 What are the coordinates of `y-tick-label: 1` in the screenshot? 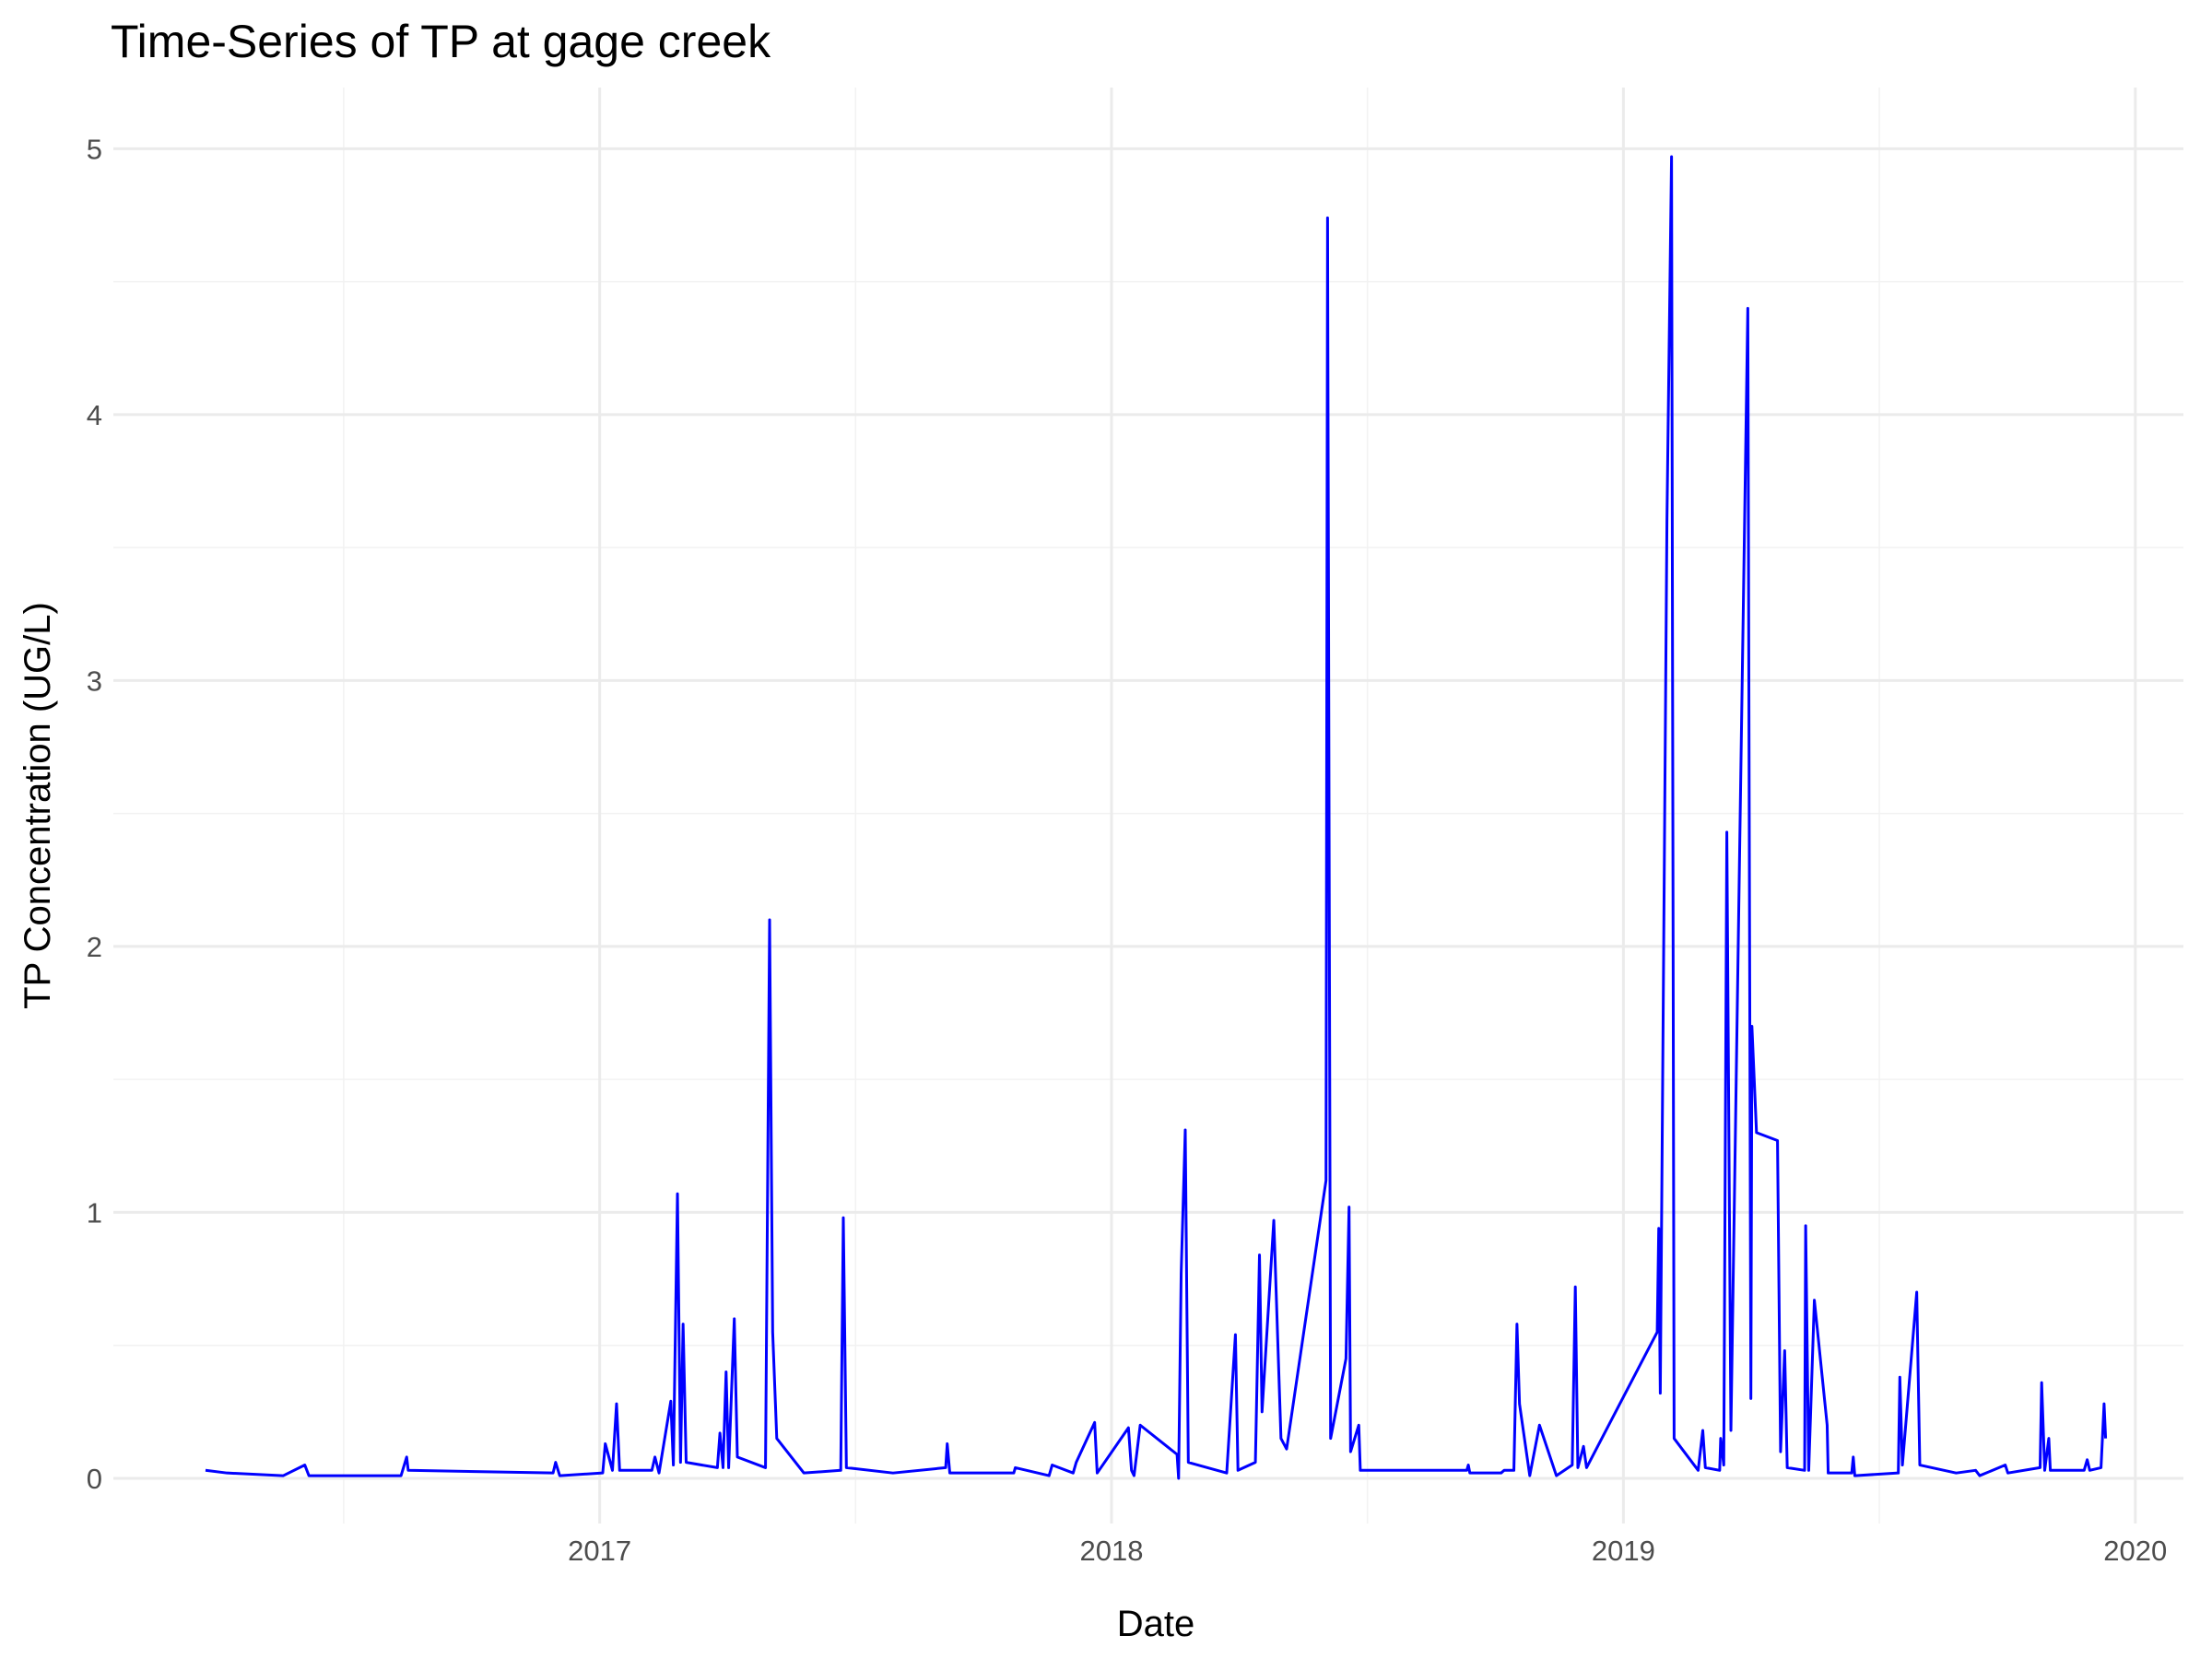 It's located at (94, 1212).